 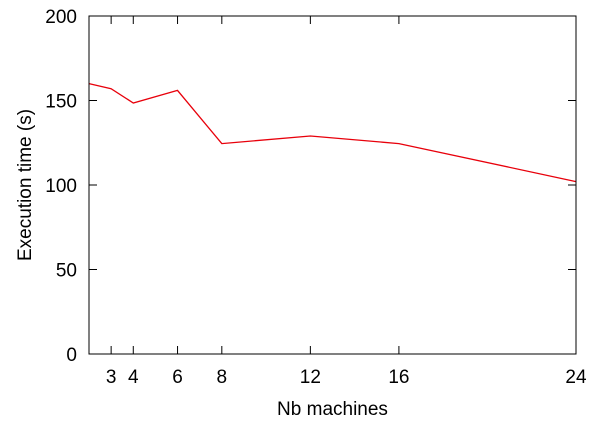 What do you see at coordinates (576, 377) in the screenshot?
I see `x-tick-label: 24` at bounding box center [576, 377].